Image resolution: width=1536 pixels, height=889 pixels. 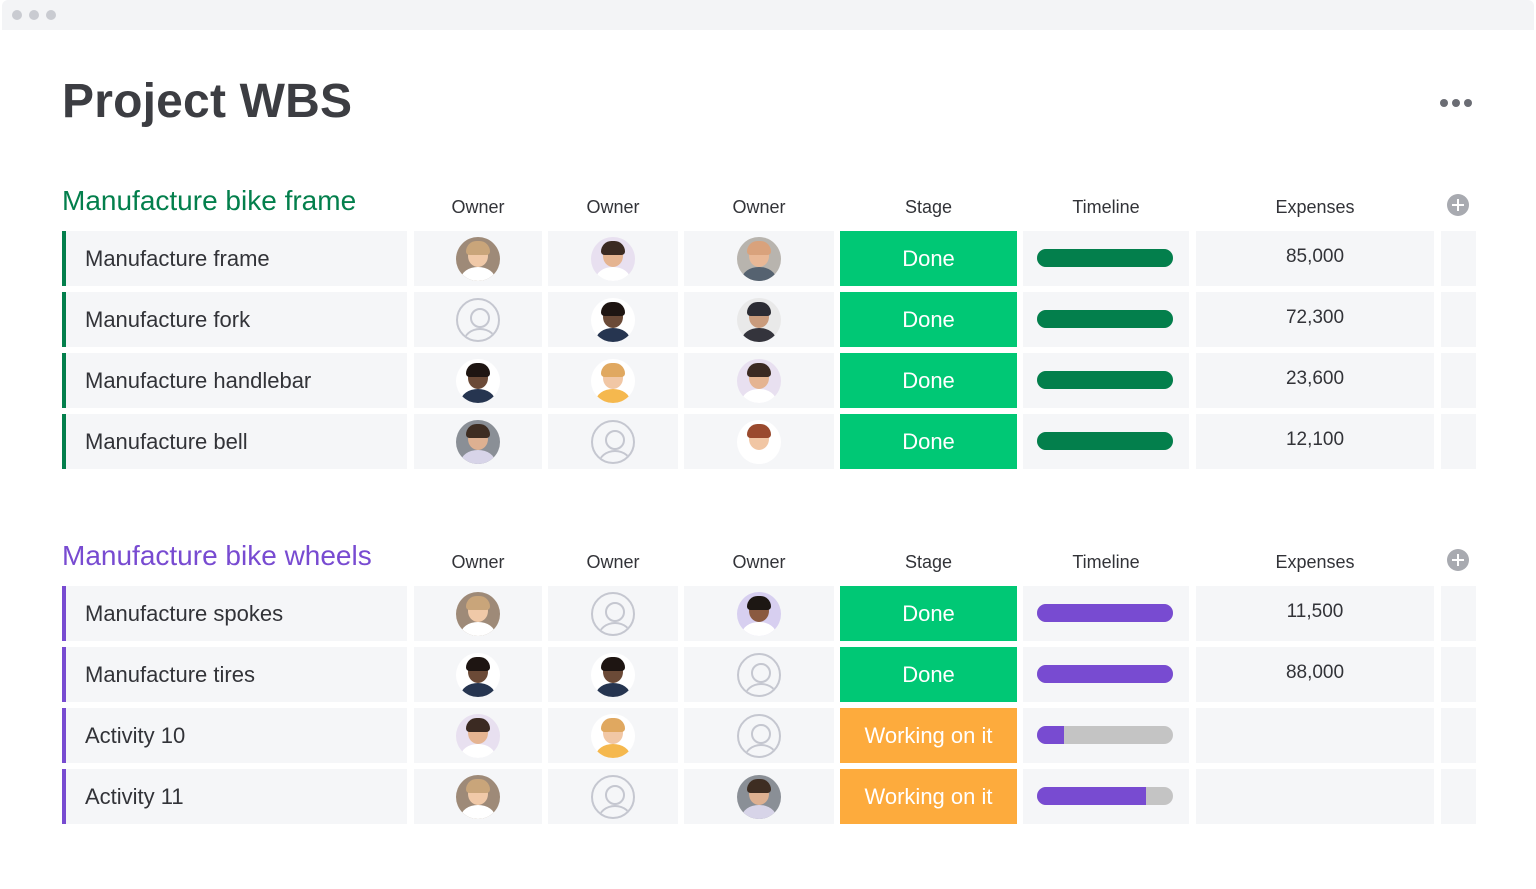 What do you see at coordinates (234, 796) in the screenshot?
I see `item-name-cell: Activity 11` at bounding box center [234, 796].